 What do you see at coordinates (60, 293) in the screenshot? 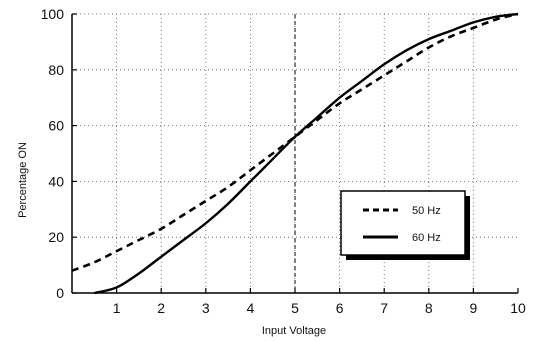
I see `y-tick-label-0: 0` at bounding box center [60, 293].